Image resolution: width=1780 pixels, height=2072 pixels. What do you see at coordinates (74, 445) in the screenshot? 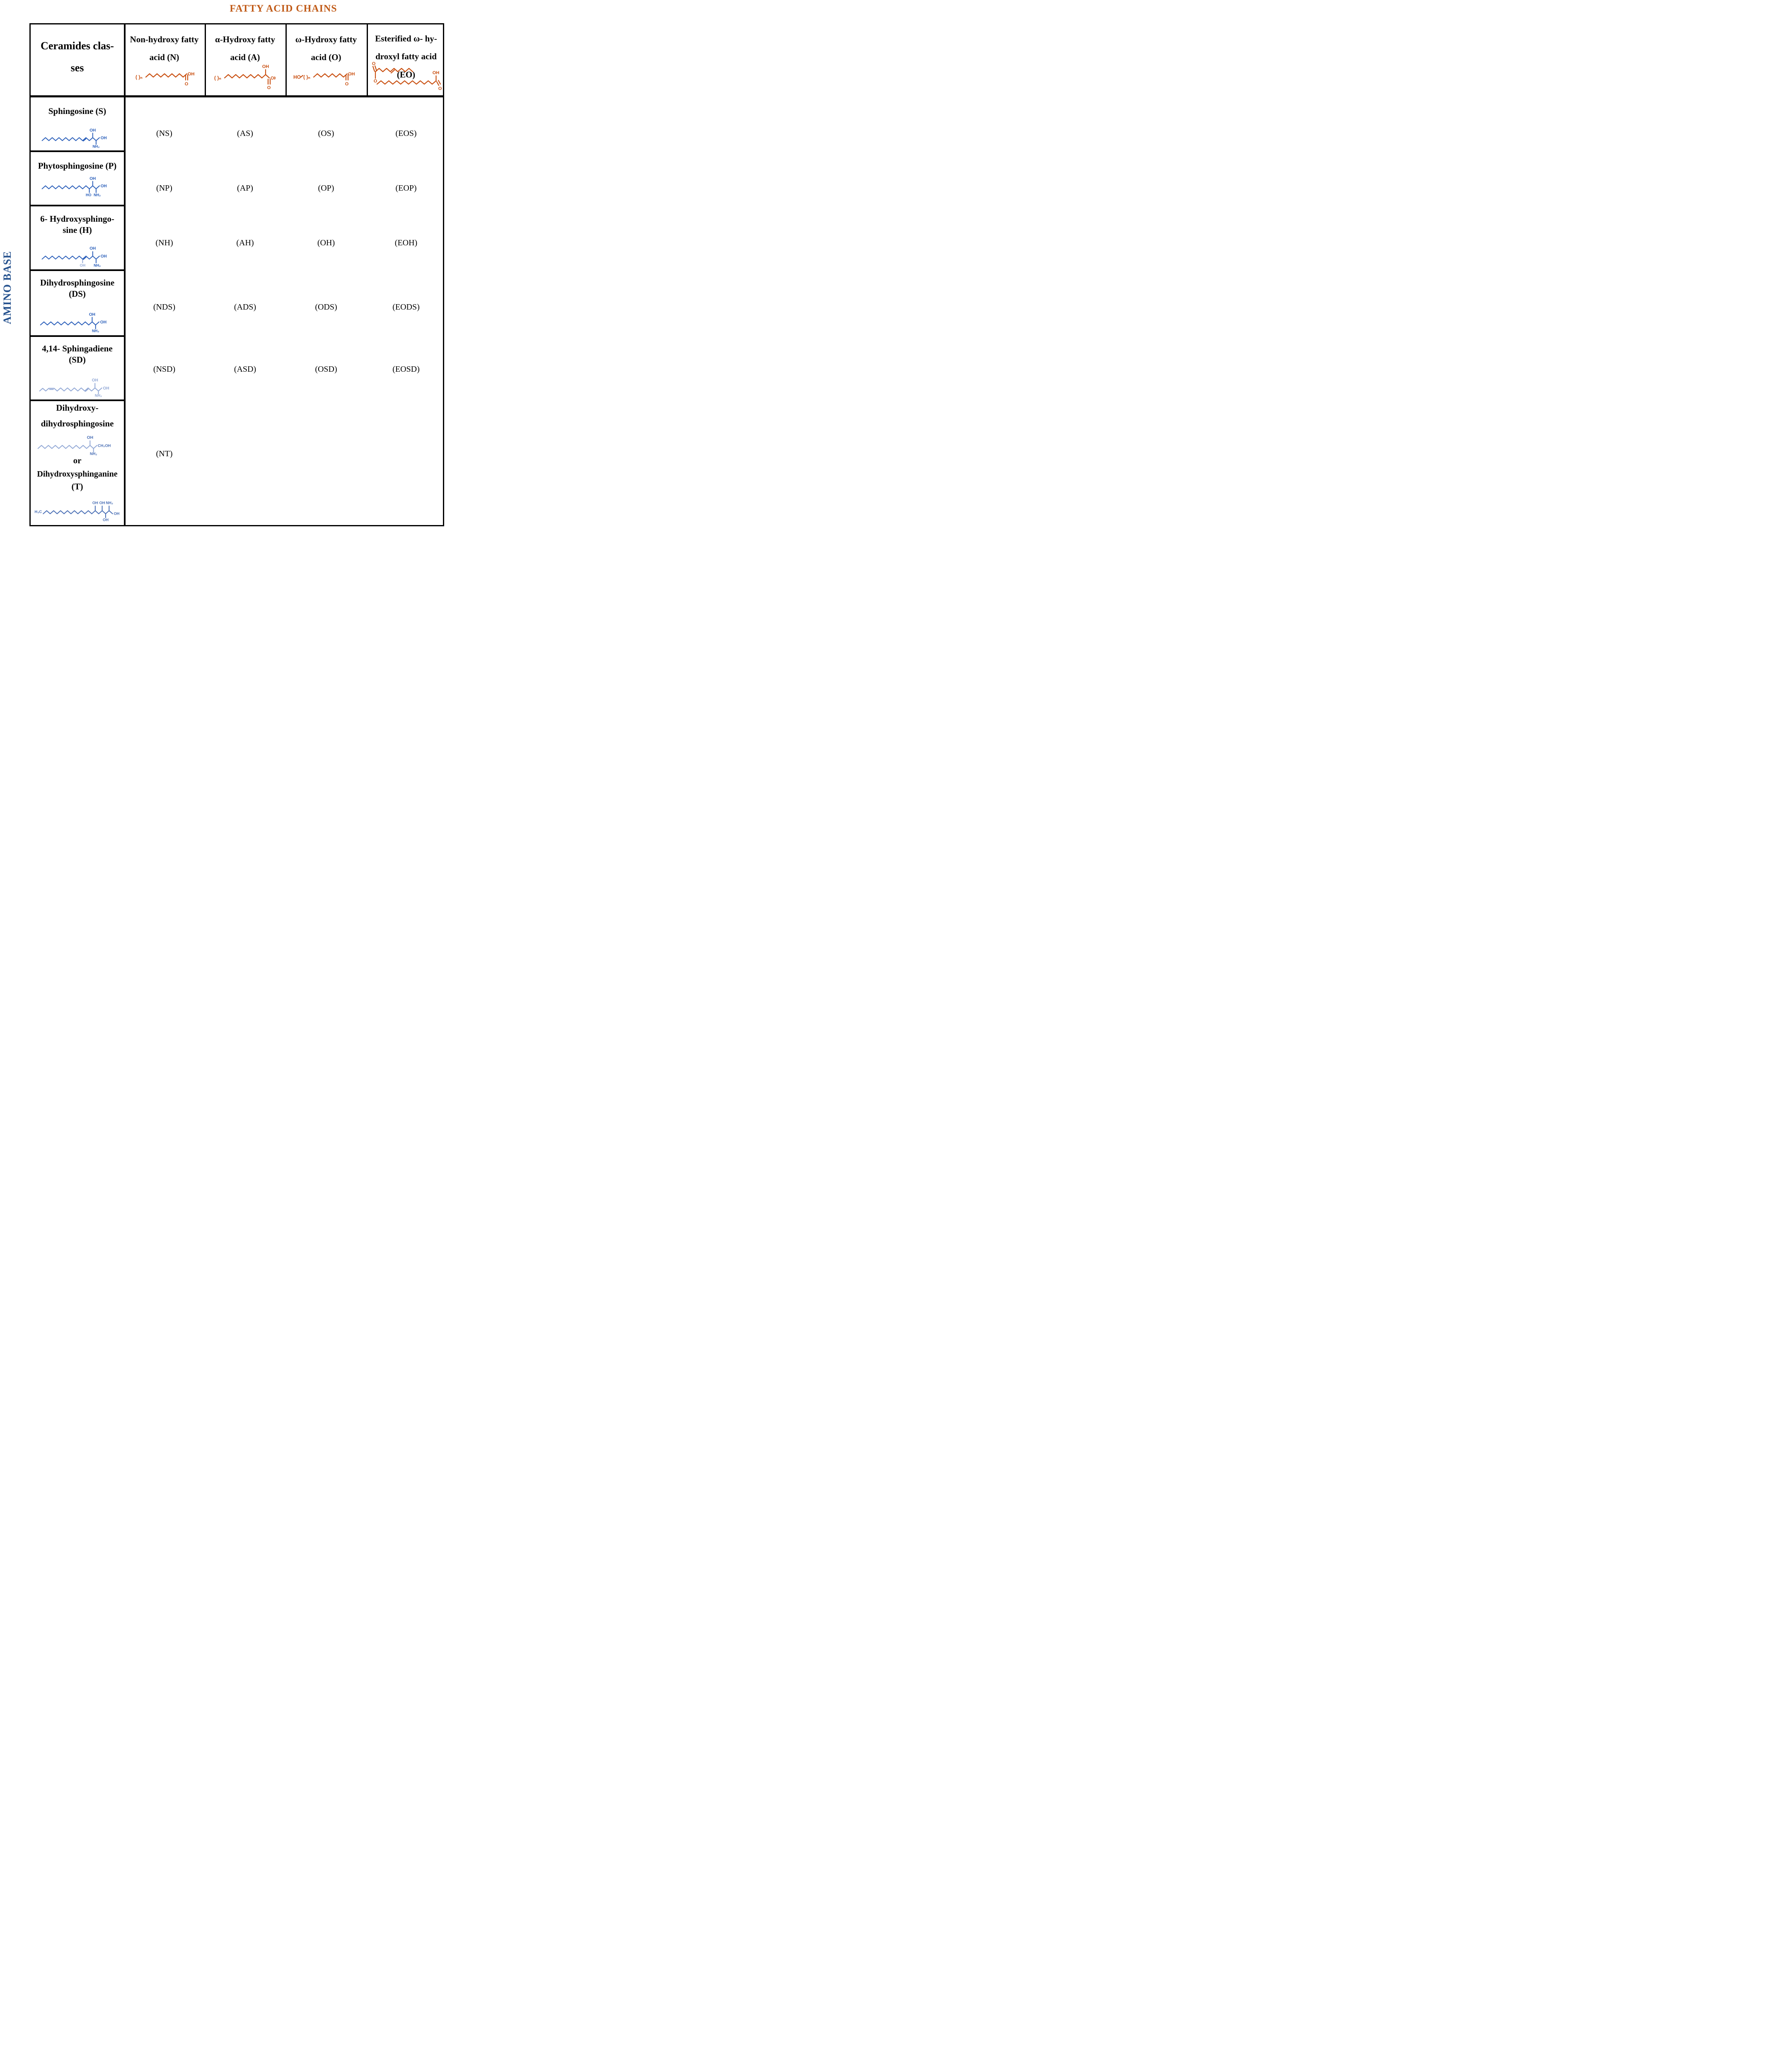
I see `dihydroxy-dihydrosphingosine-structure: OH NH₂ CH₂OH` at bounding box center [74, 445].